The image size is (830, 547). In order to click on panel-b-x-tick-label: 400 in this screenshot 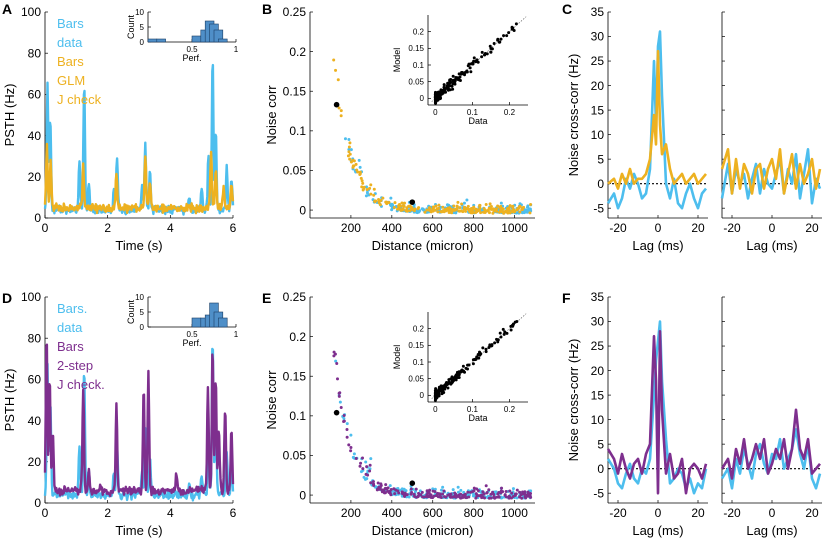, I will do `click(392, 228)`.